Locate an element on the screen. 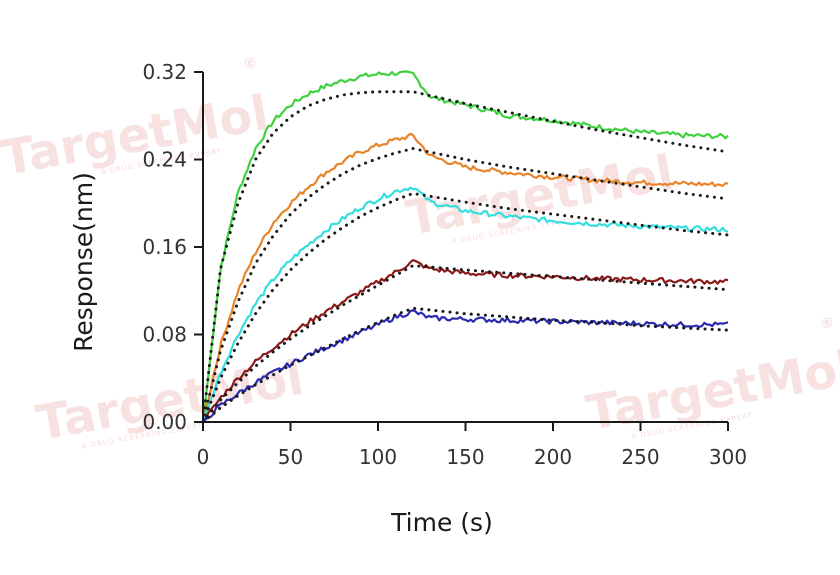 This screenshot has height=575, width=840. x-tick-label: 200 is located at coordinates (553, 457).